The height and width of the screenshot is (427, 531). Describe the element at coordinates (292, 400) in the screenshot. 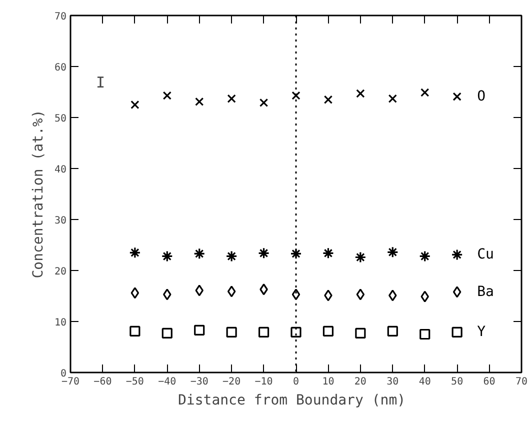

I see `x-axis-title: Distance from Boundary (nm)` at that location.